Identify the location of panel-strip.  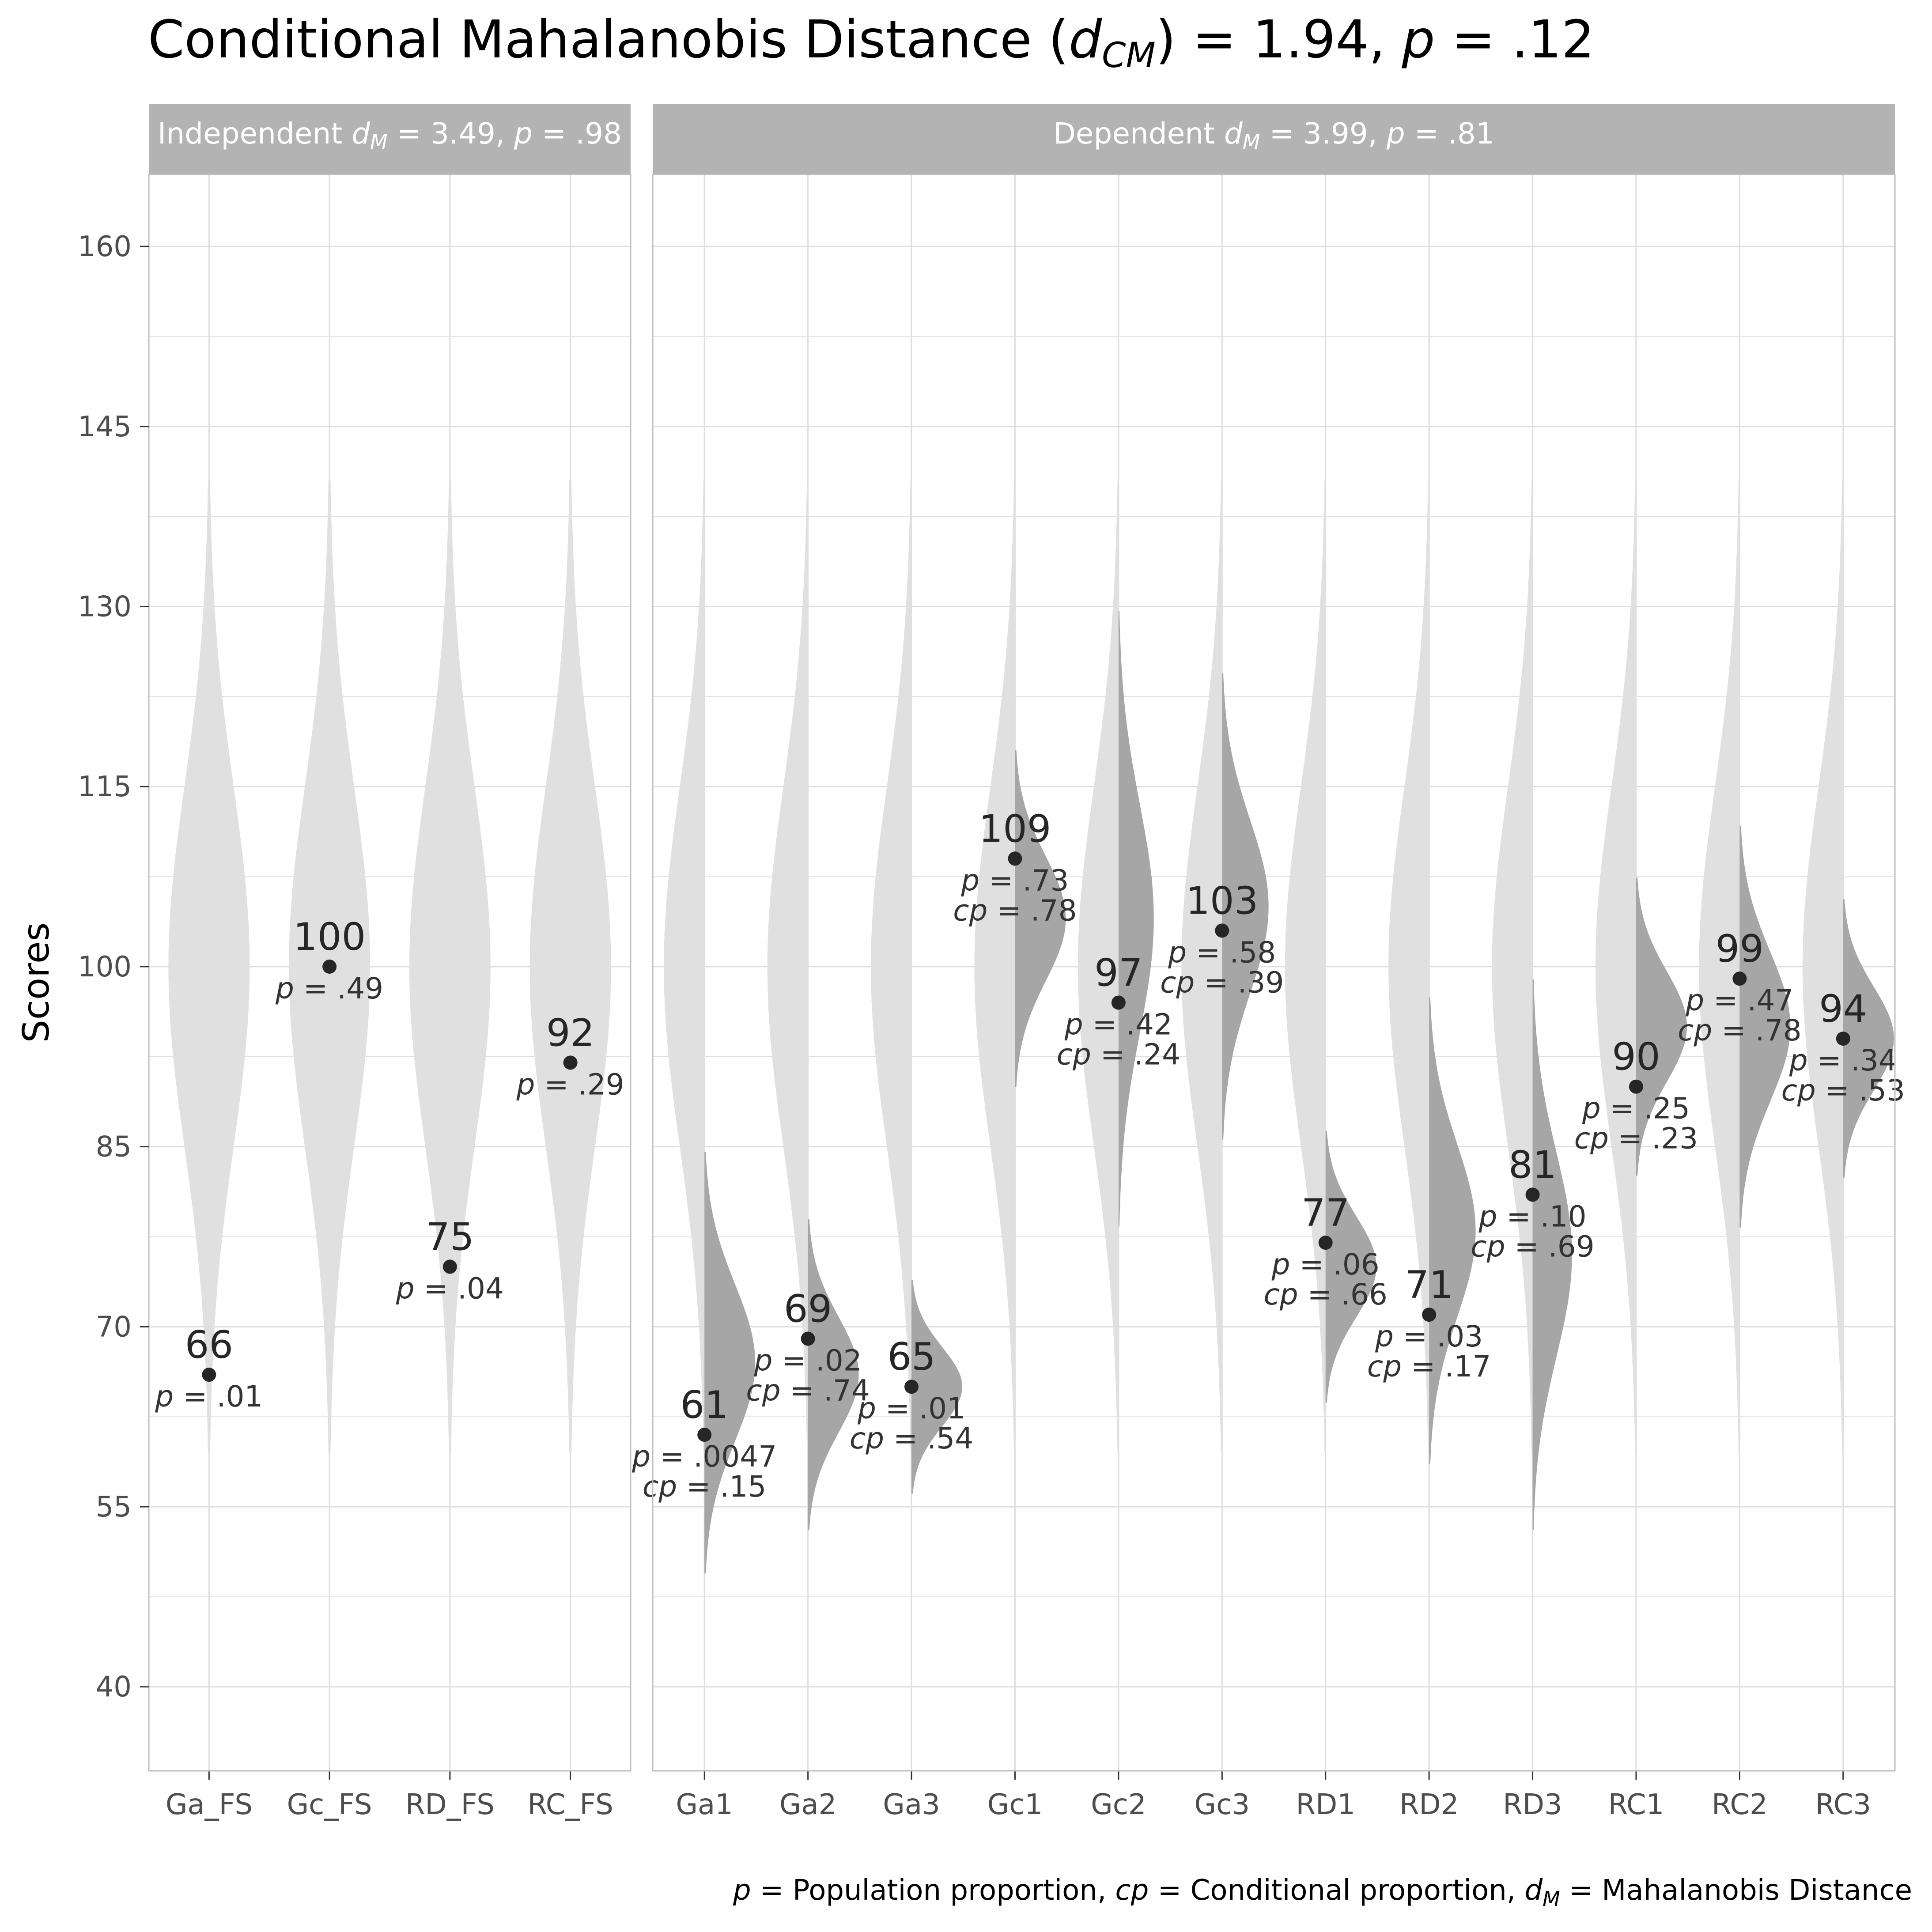
(1274, 139).